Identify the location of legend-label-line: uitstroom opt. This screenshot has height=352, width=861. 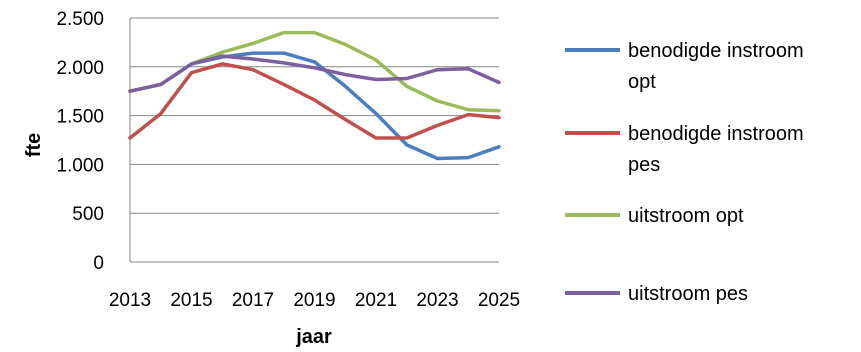
(686, 216).